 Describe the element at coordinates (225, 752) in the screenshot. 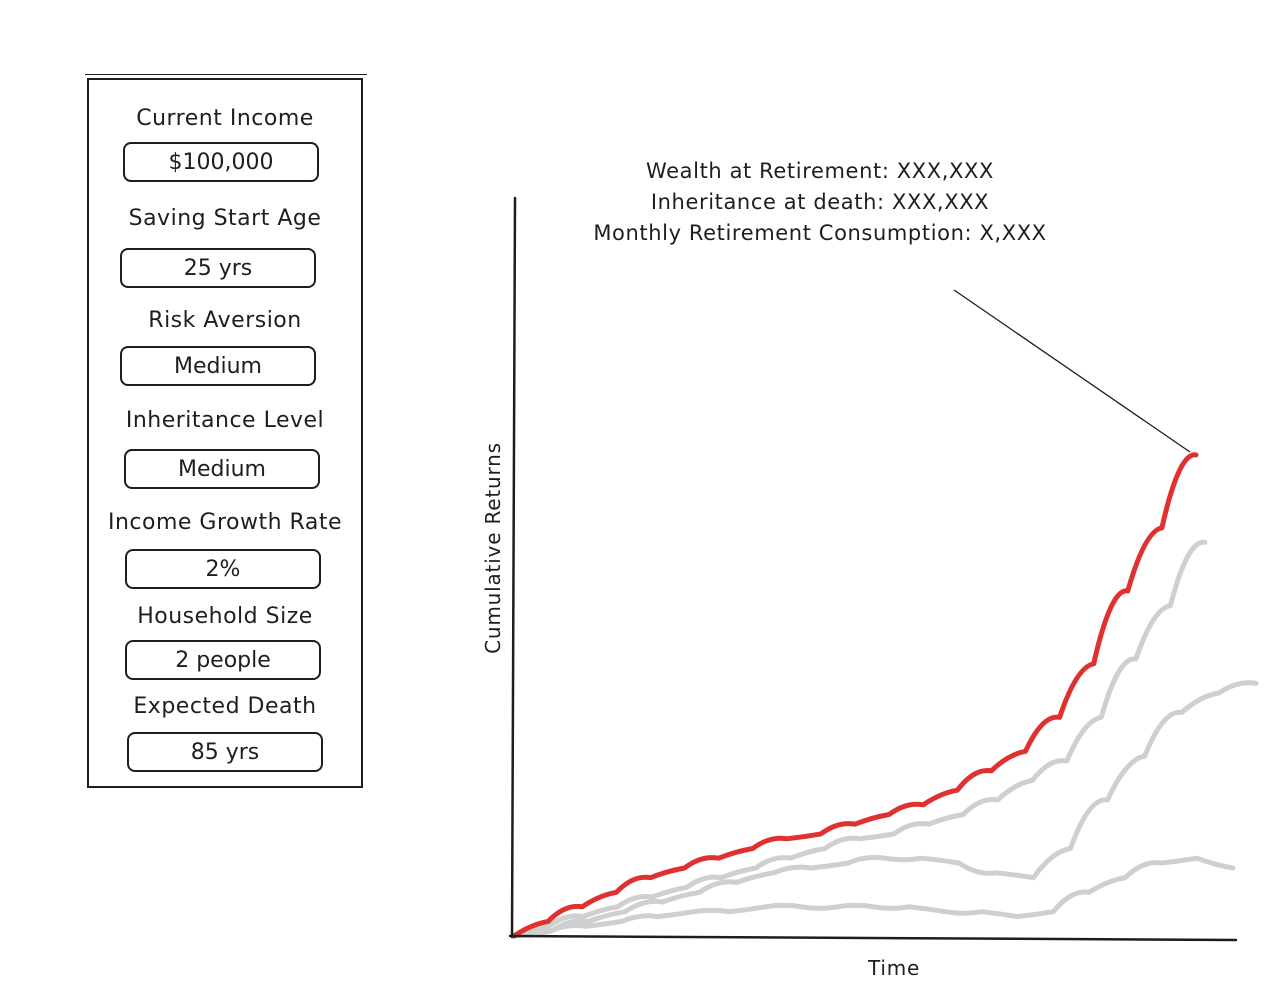

I see `expected-death-input: 85 yrs` at that location.